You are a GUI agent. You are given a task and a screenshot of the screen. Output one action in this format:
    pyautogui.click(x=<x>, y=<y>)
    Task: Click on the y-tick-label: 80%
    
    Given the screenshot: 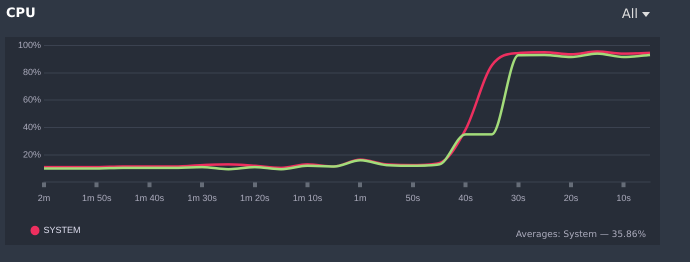 What is the action you would take?
    pyautogui.click(x=32, y=72)
    